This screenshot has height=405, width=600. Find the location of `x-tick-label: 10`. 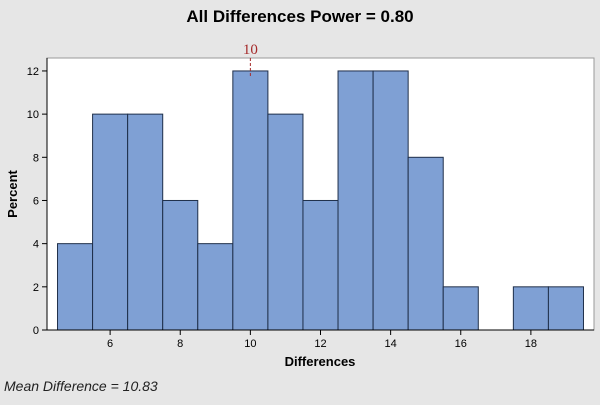

x-tick-label: 10 is located at coordinates (250, 344).